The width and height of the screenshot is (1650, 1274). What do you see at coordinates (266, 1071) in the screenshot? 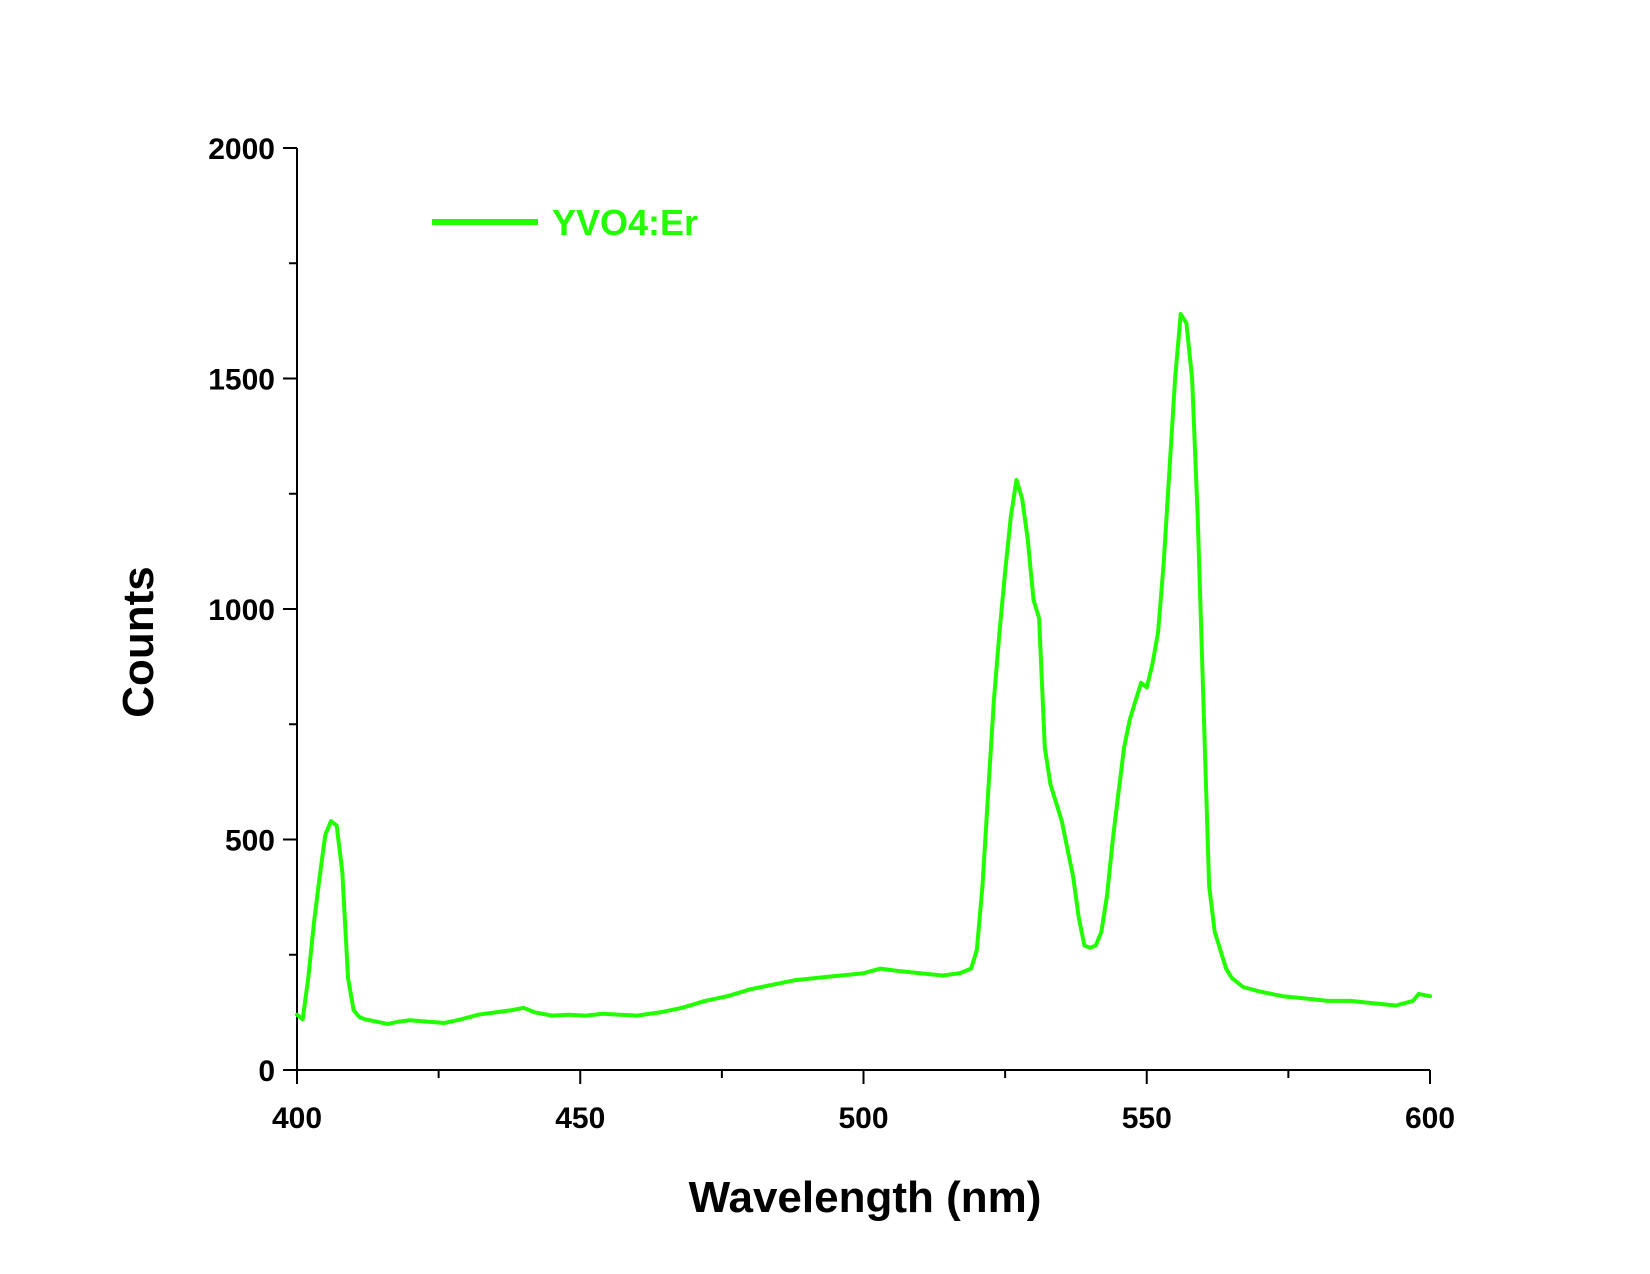
I see `y-tick-label: 0` at bounding box center [266, 1071].